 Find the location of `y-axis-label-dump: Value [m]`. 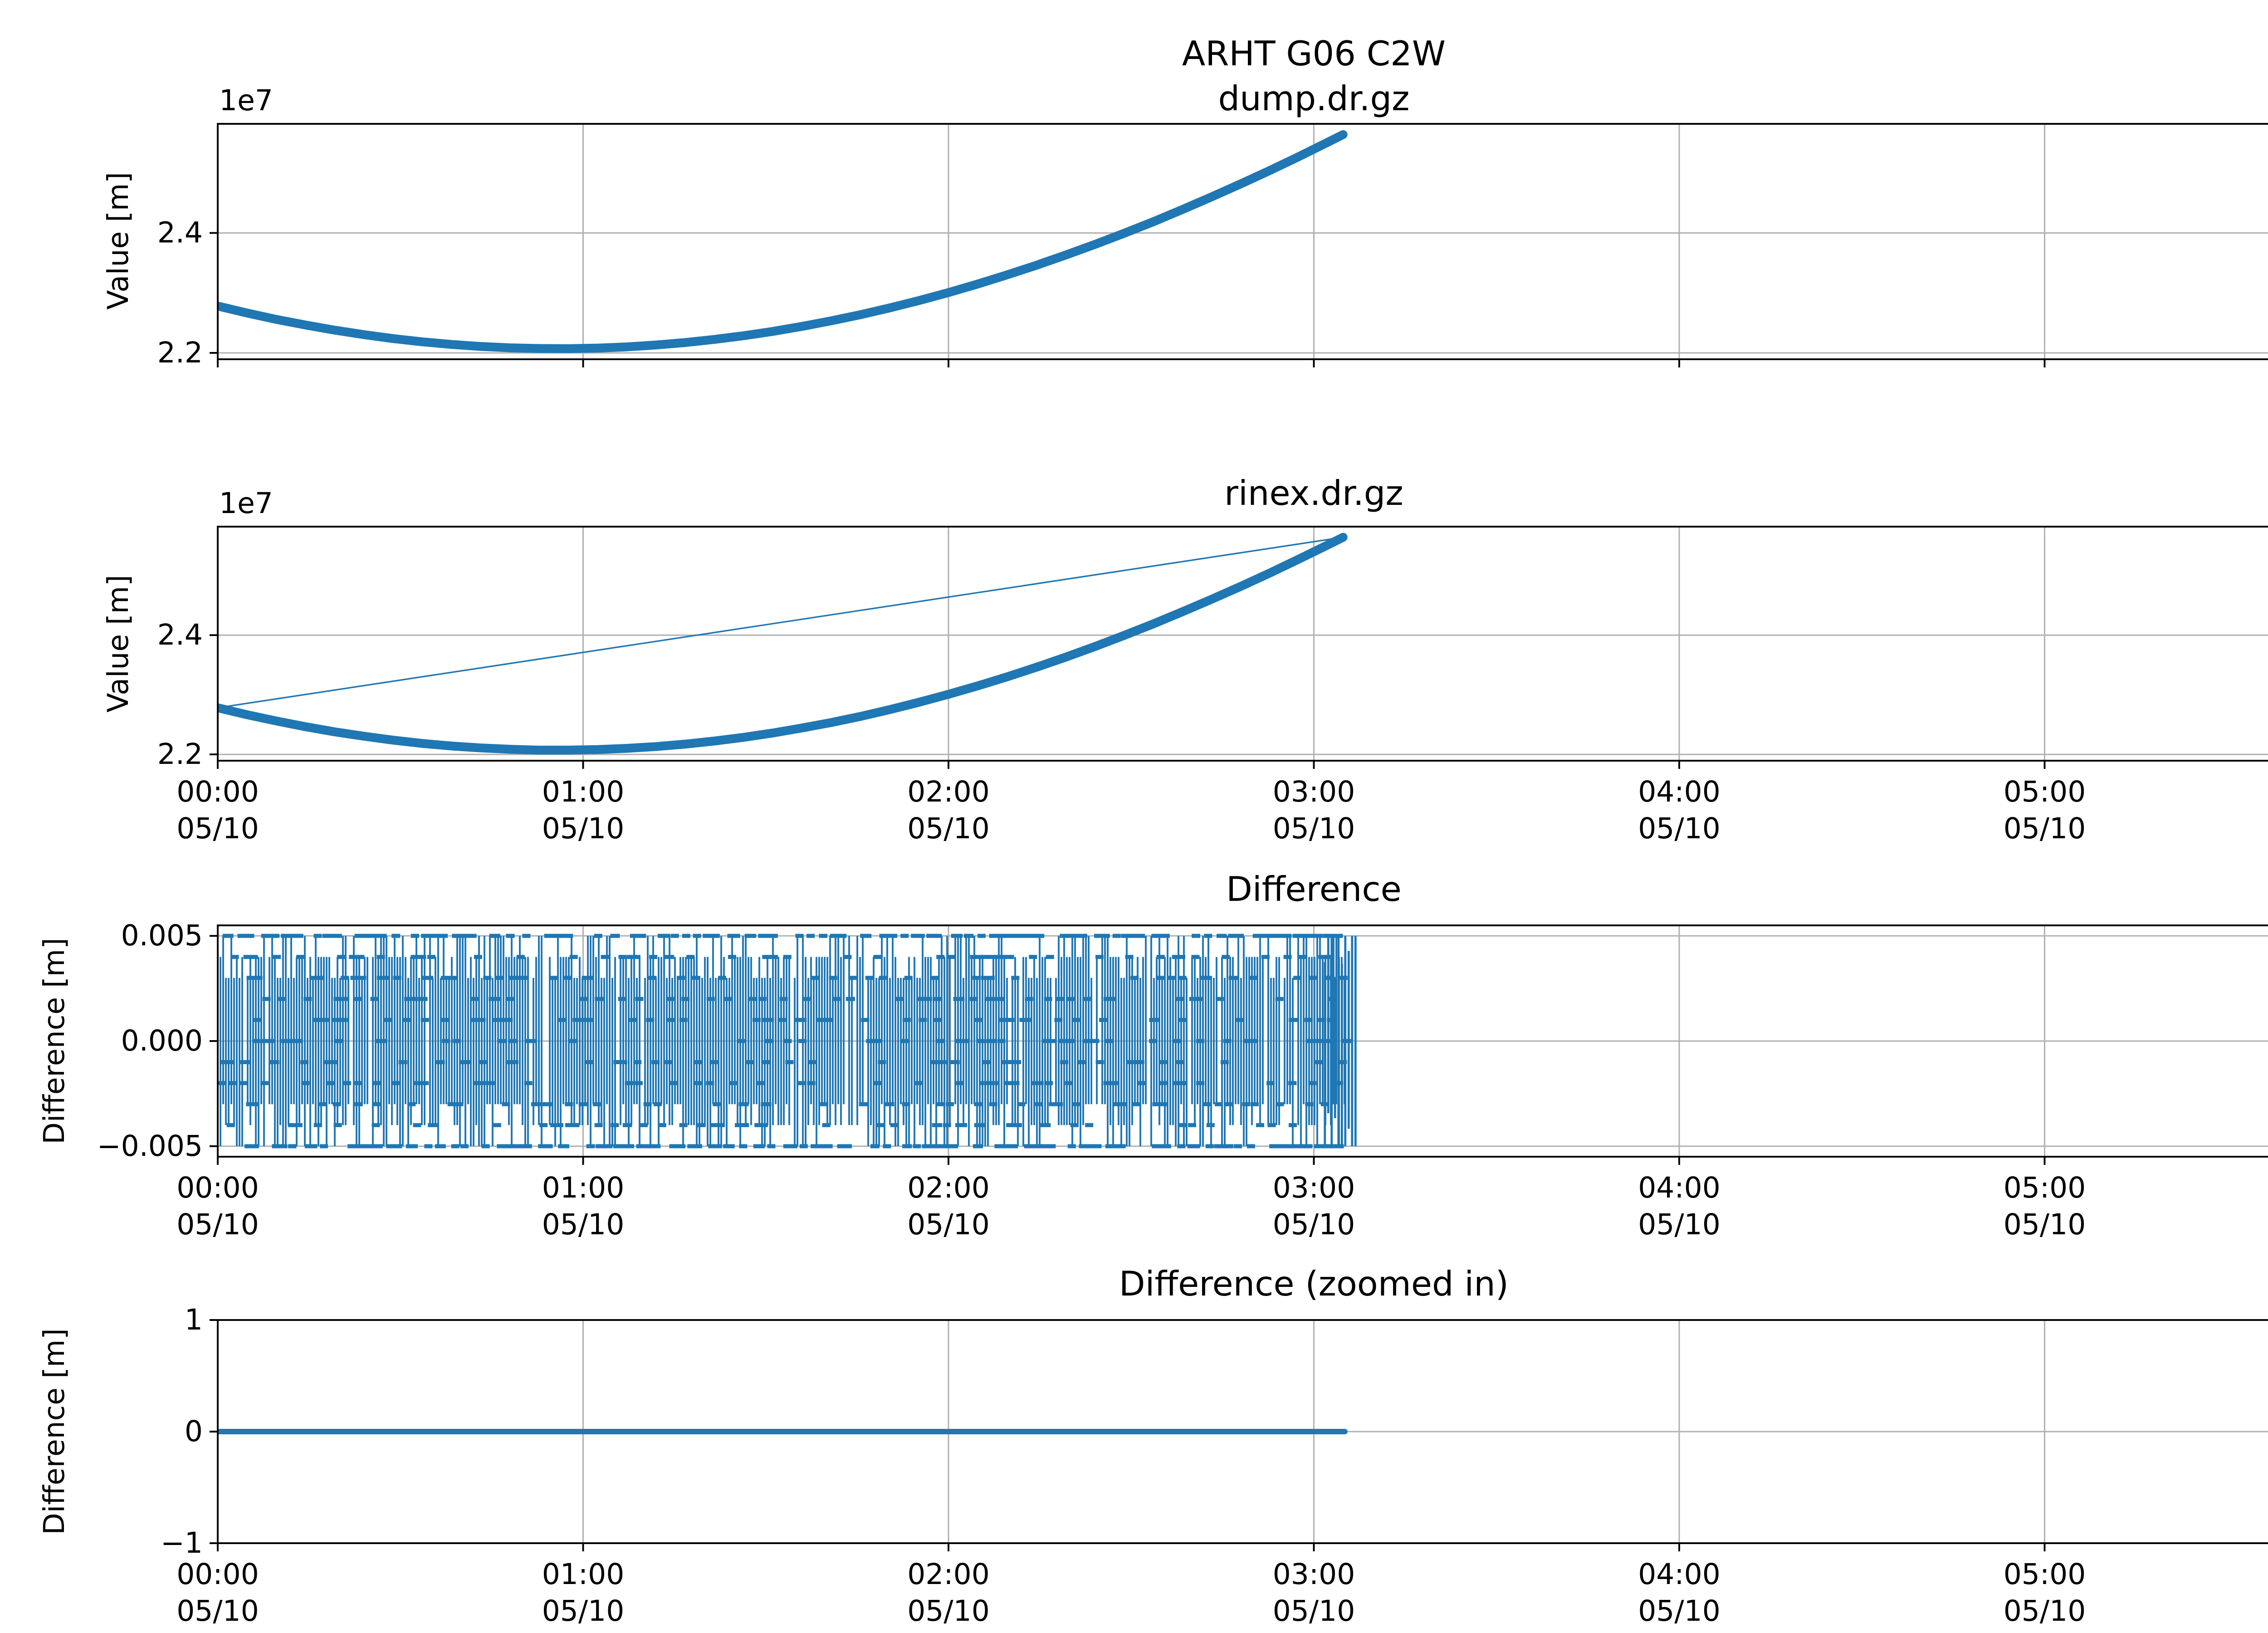

y-axis-label-dump: Value [m] is located at coordinates (119, 241).